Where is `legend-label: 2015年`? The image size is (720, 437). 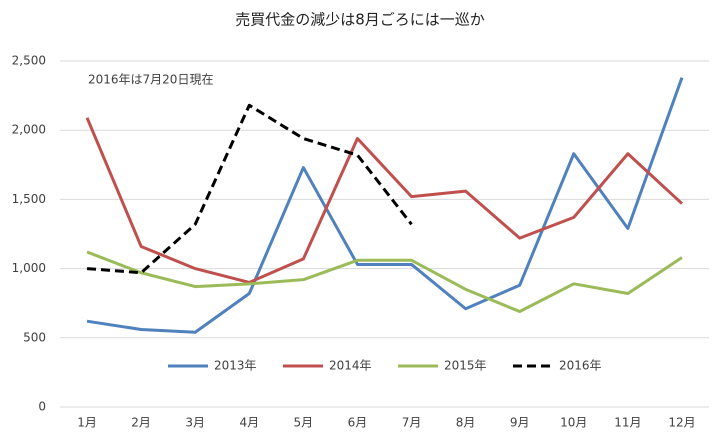
legend-label: 2015年 is located at coordinates (465, 366).